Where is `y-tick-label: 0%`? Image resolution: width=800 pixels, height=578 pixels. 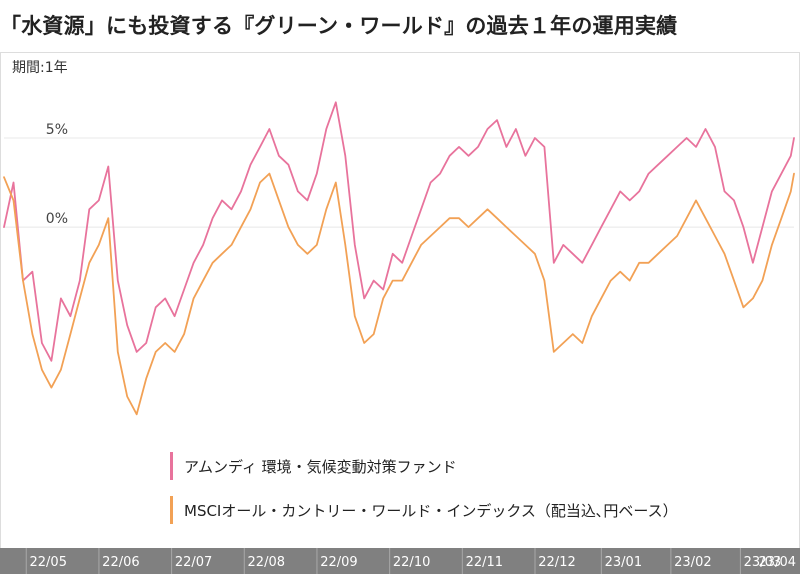
y-tick-label: 0% is located at coordinates (57, 219).